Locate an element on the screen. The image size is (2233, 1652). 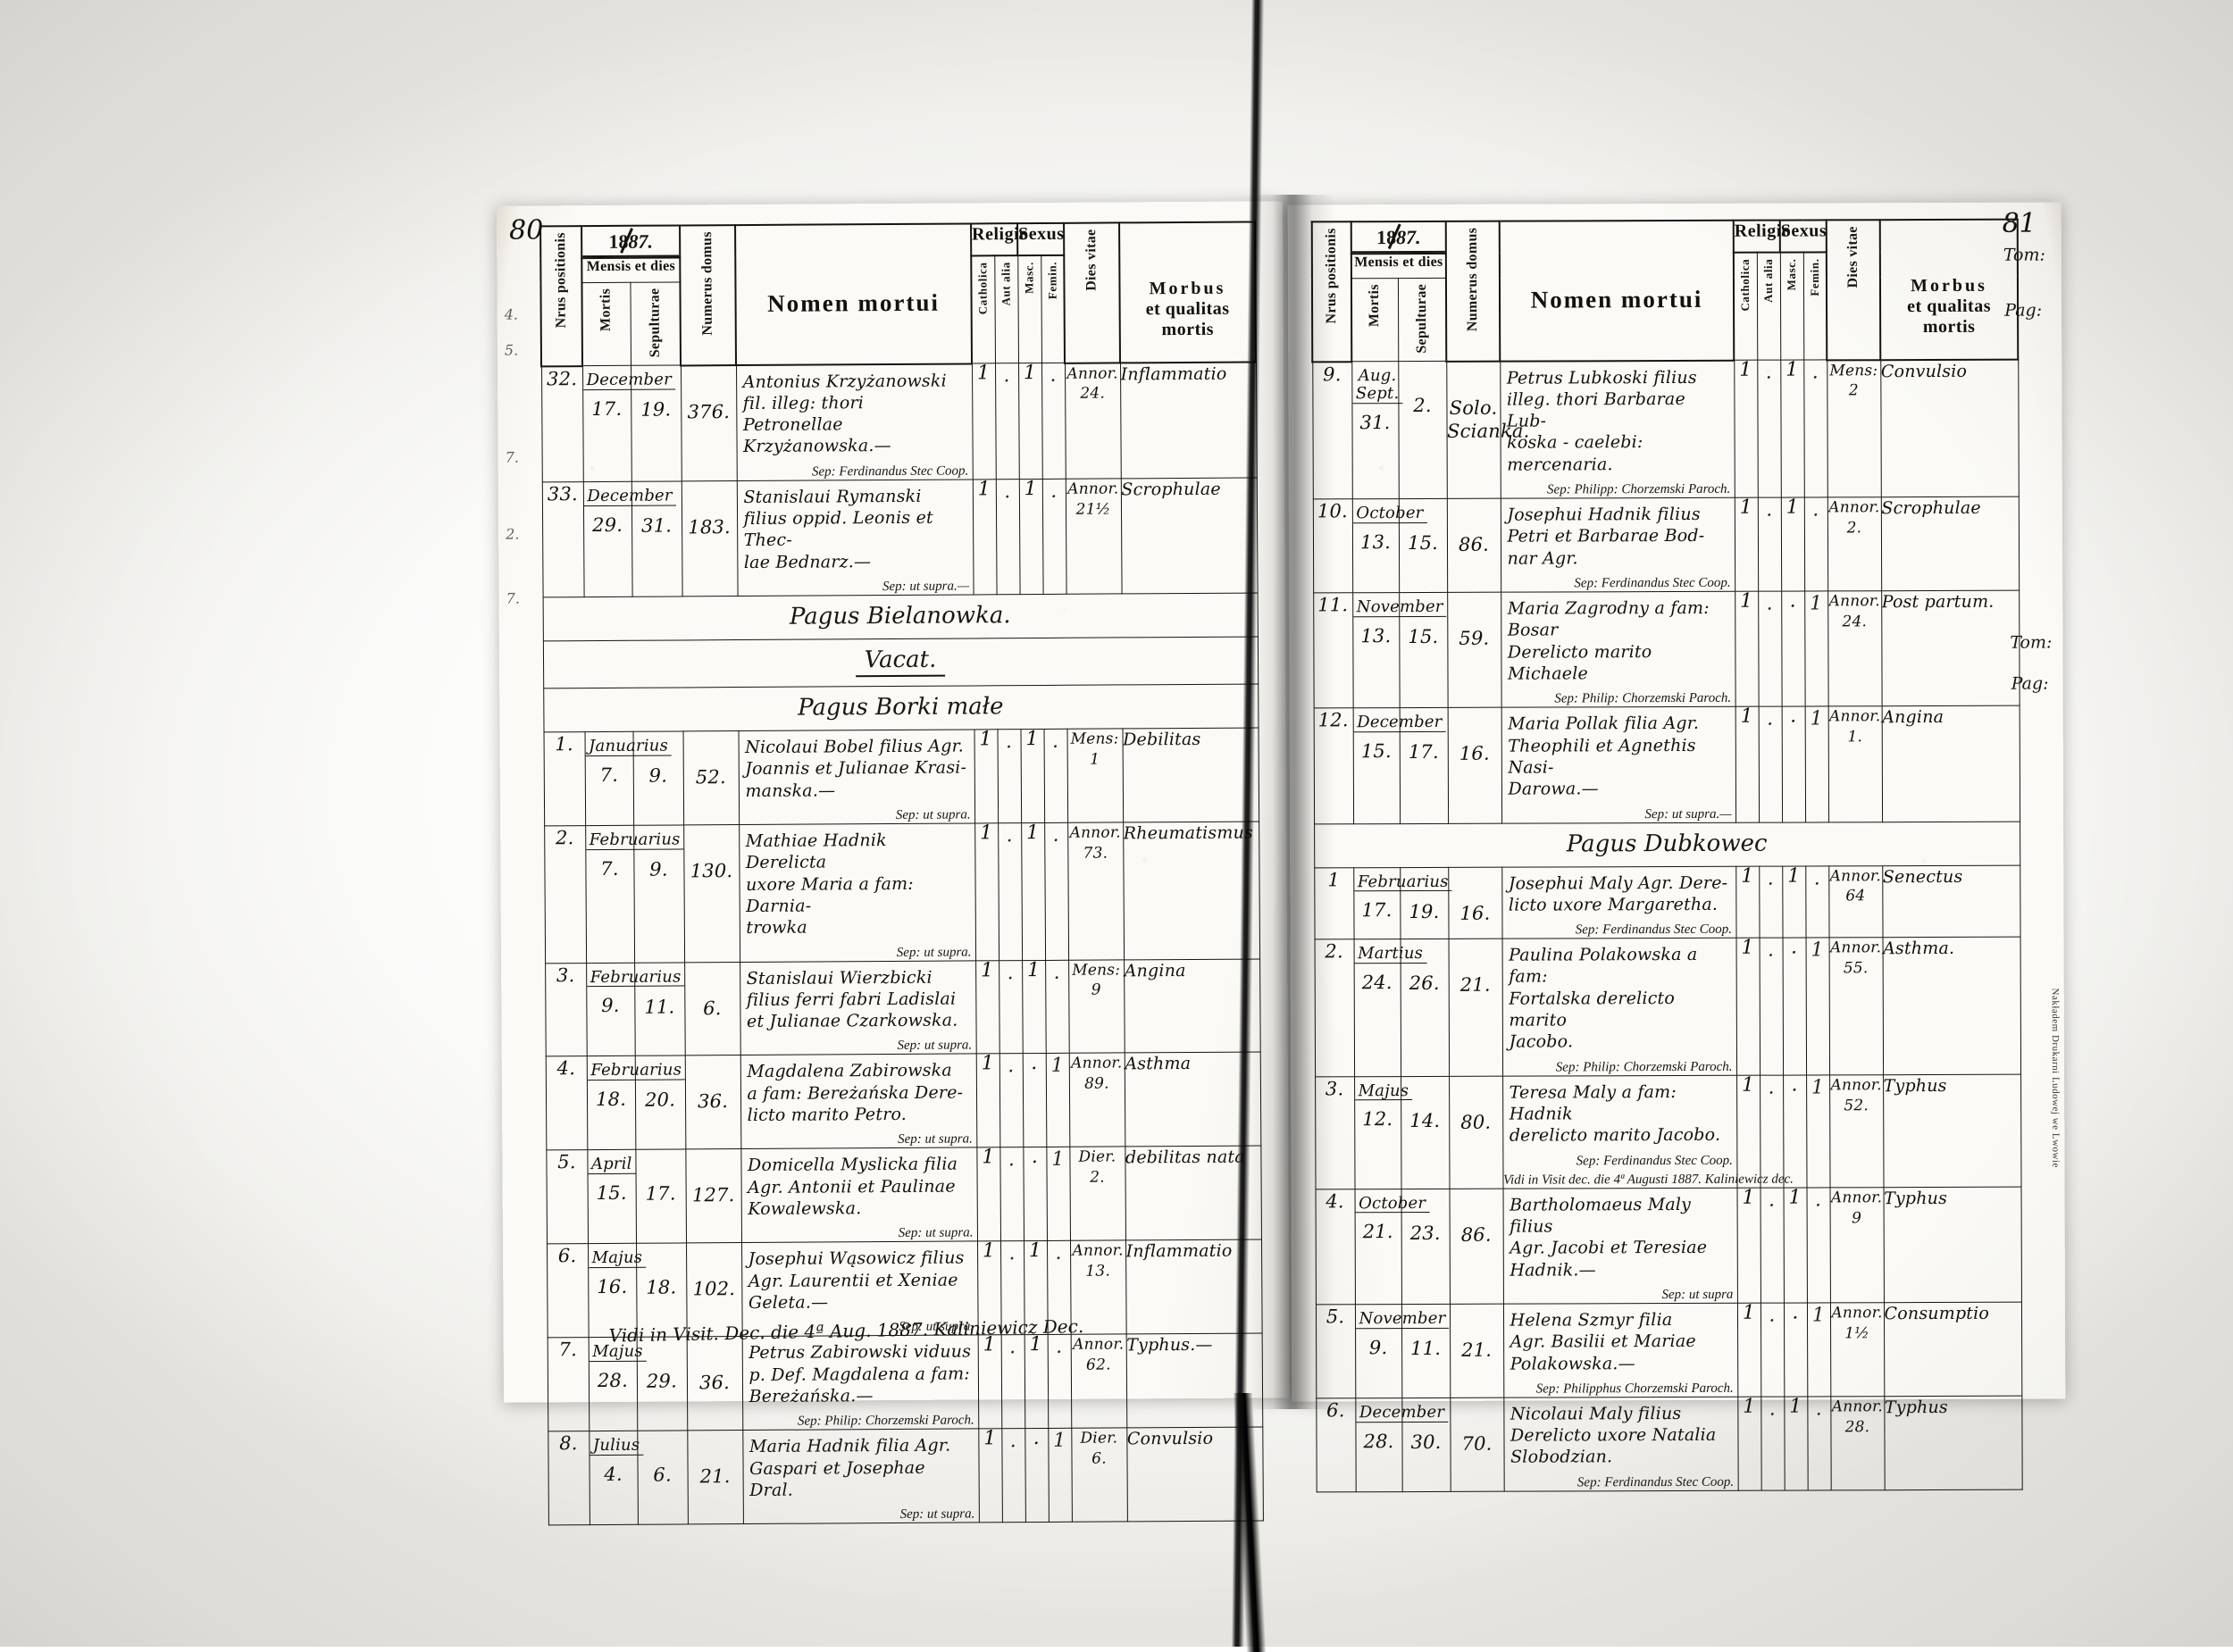
name-line: Paulina Polakowska a fam: is located at coordinates (1603, 967).